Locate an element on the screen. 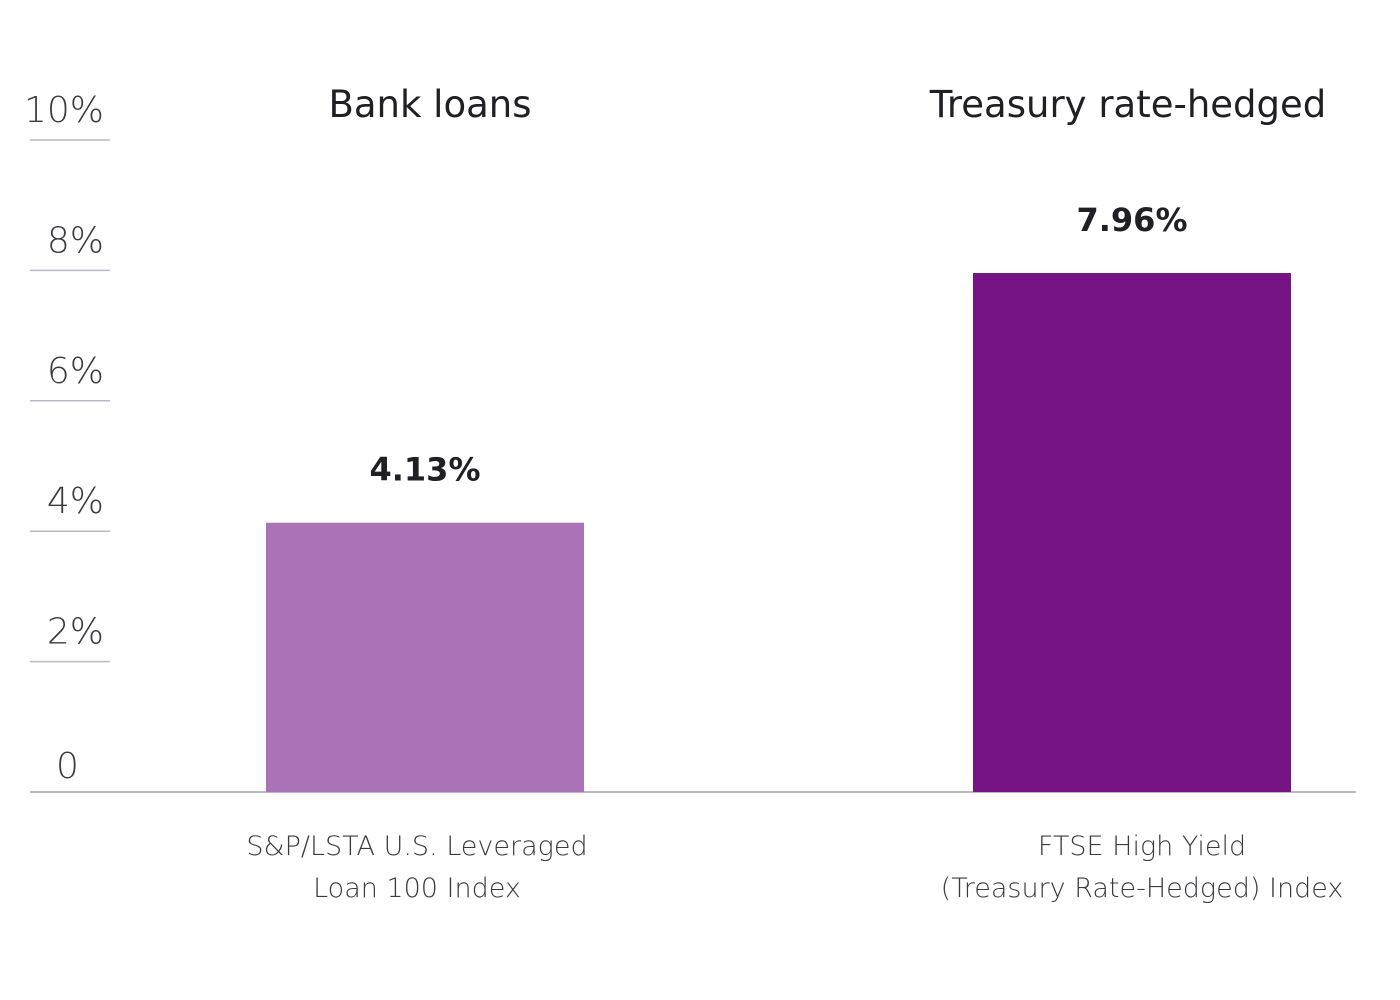  value-label-2: 7.96% is located at coordinates (1131, 220).